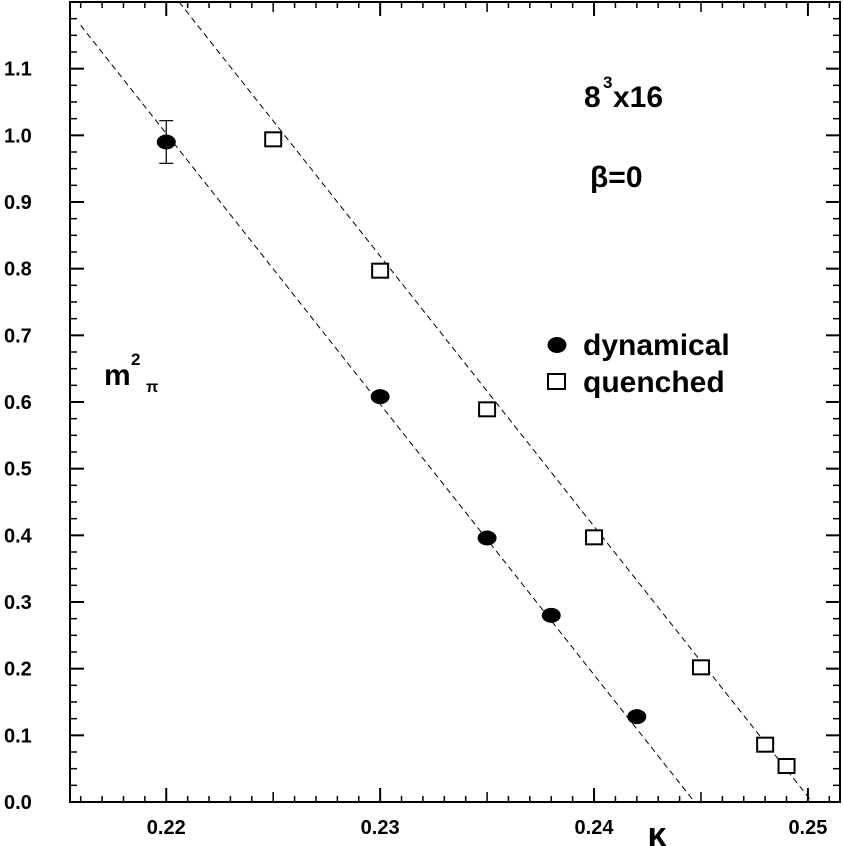 This screenshot has width=843, height=846. What do you see at coordinates (638, 97) in the screenshot?
I see `lattice-size-rest: x16` at bounding box center [638, 97].